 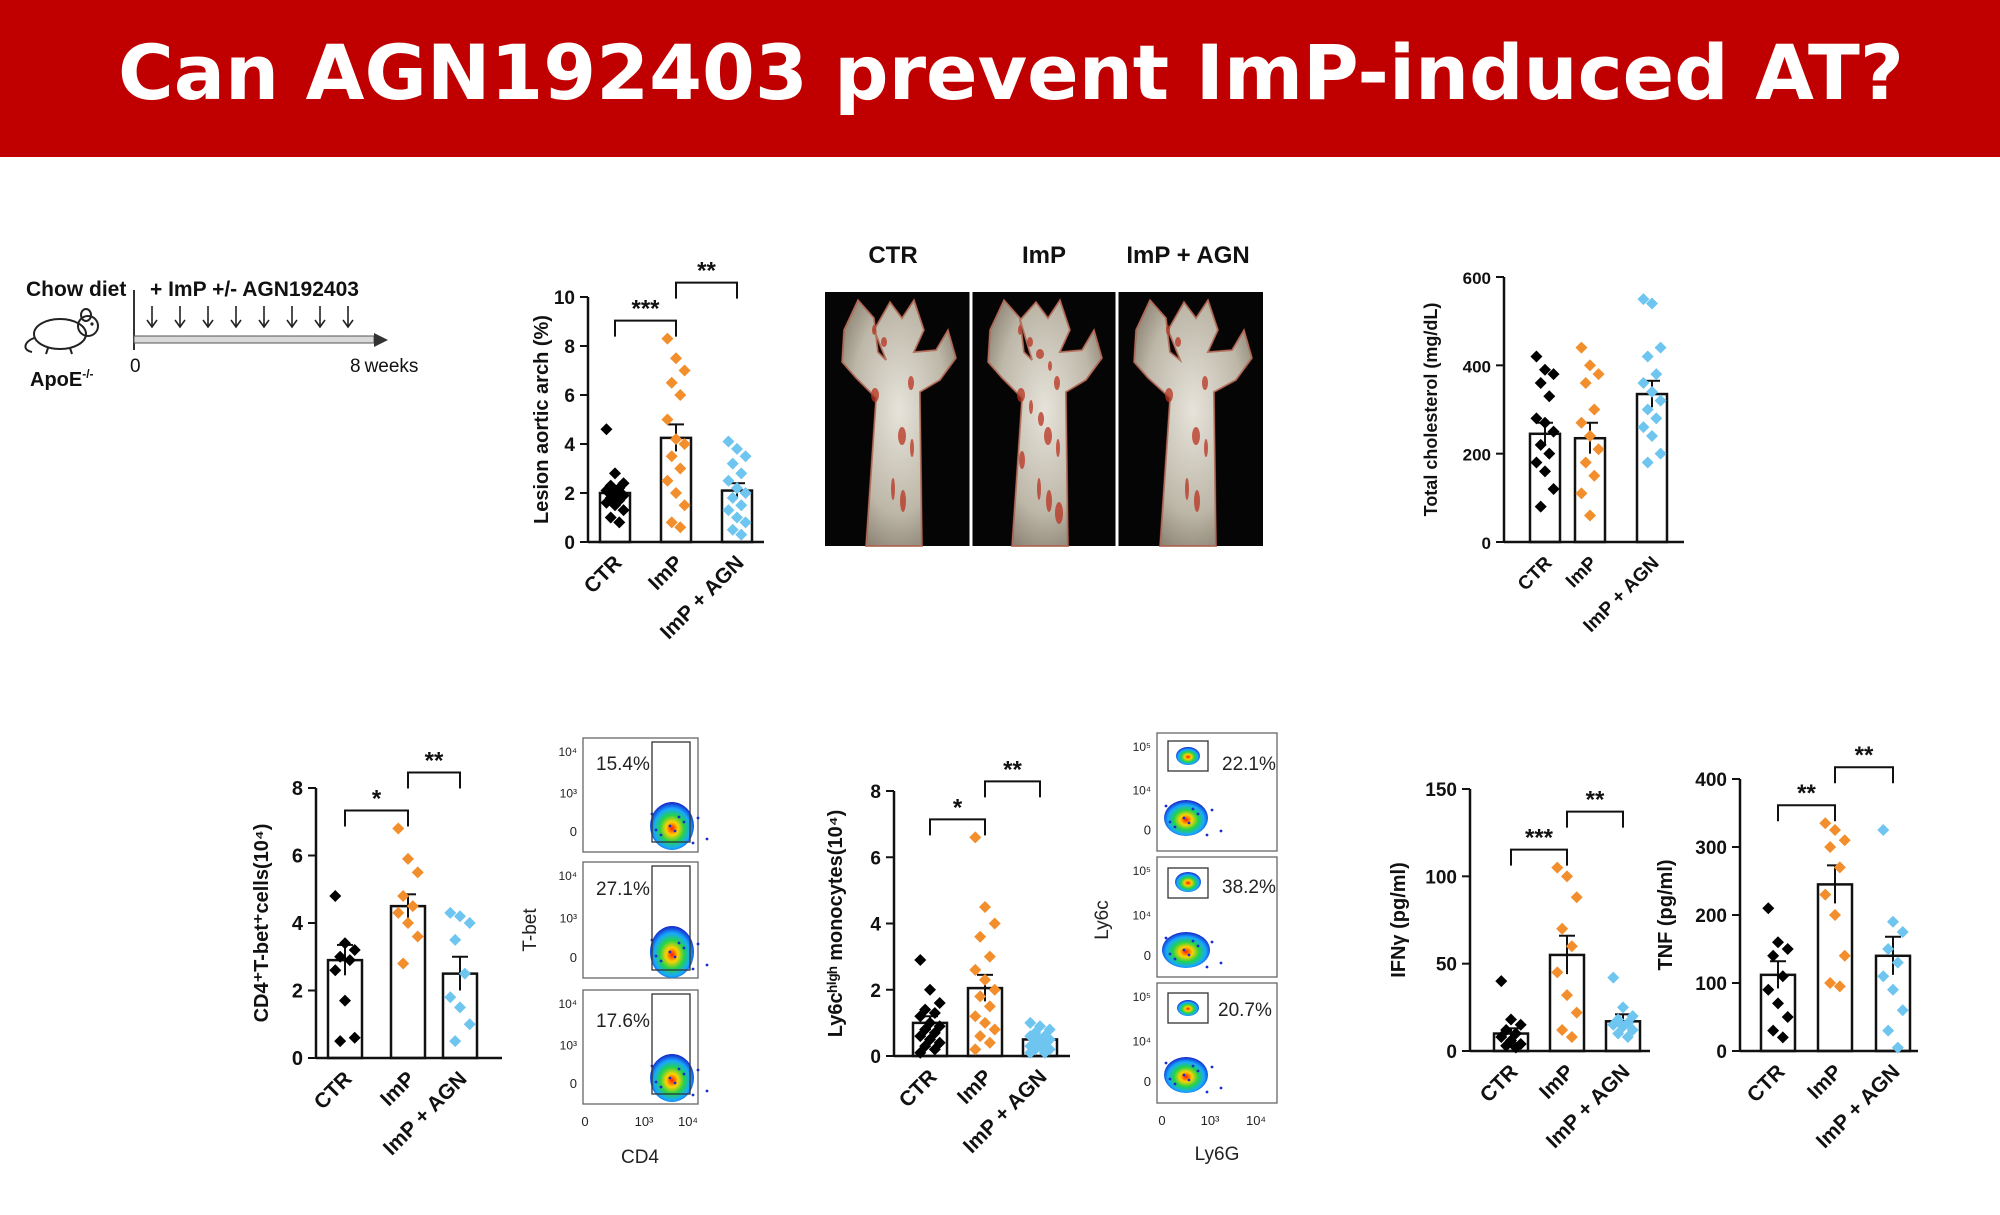 I want to click on flow-panel: 38.2% 10⁵ 10⁴ 0, so click(x=1205, y=917).